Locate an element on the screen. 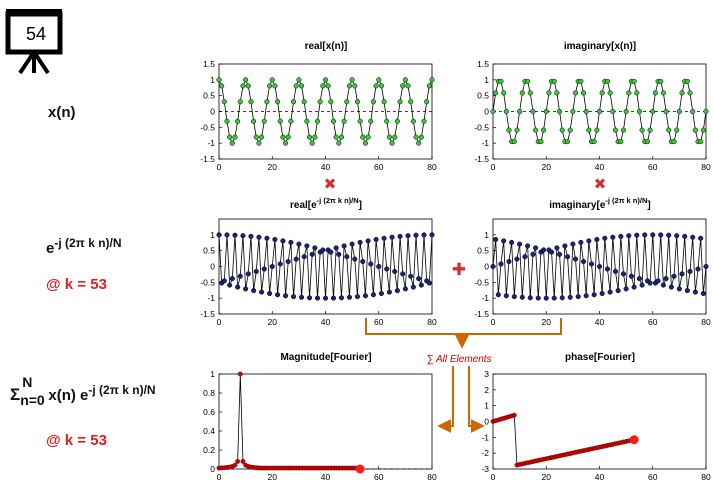 The height and width of the screenshot is (489, 713). magnitude-marker is located at coordinates (243, 461).